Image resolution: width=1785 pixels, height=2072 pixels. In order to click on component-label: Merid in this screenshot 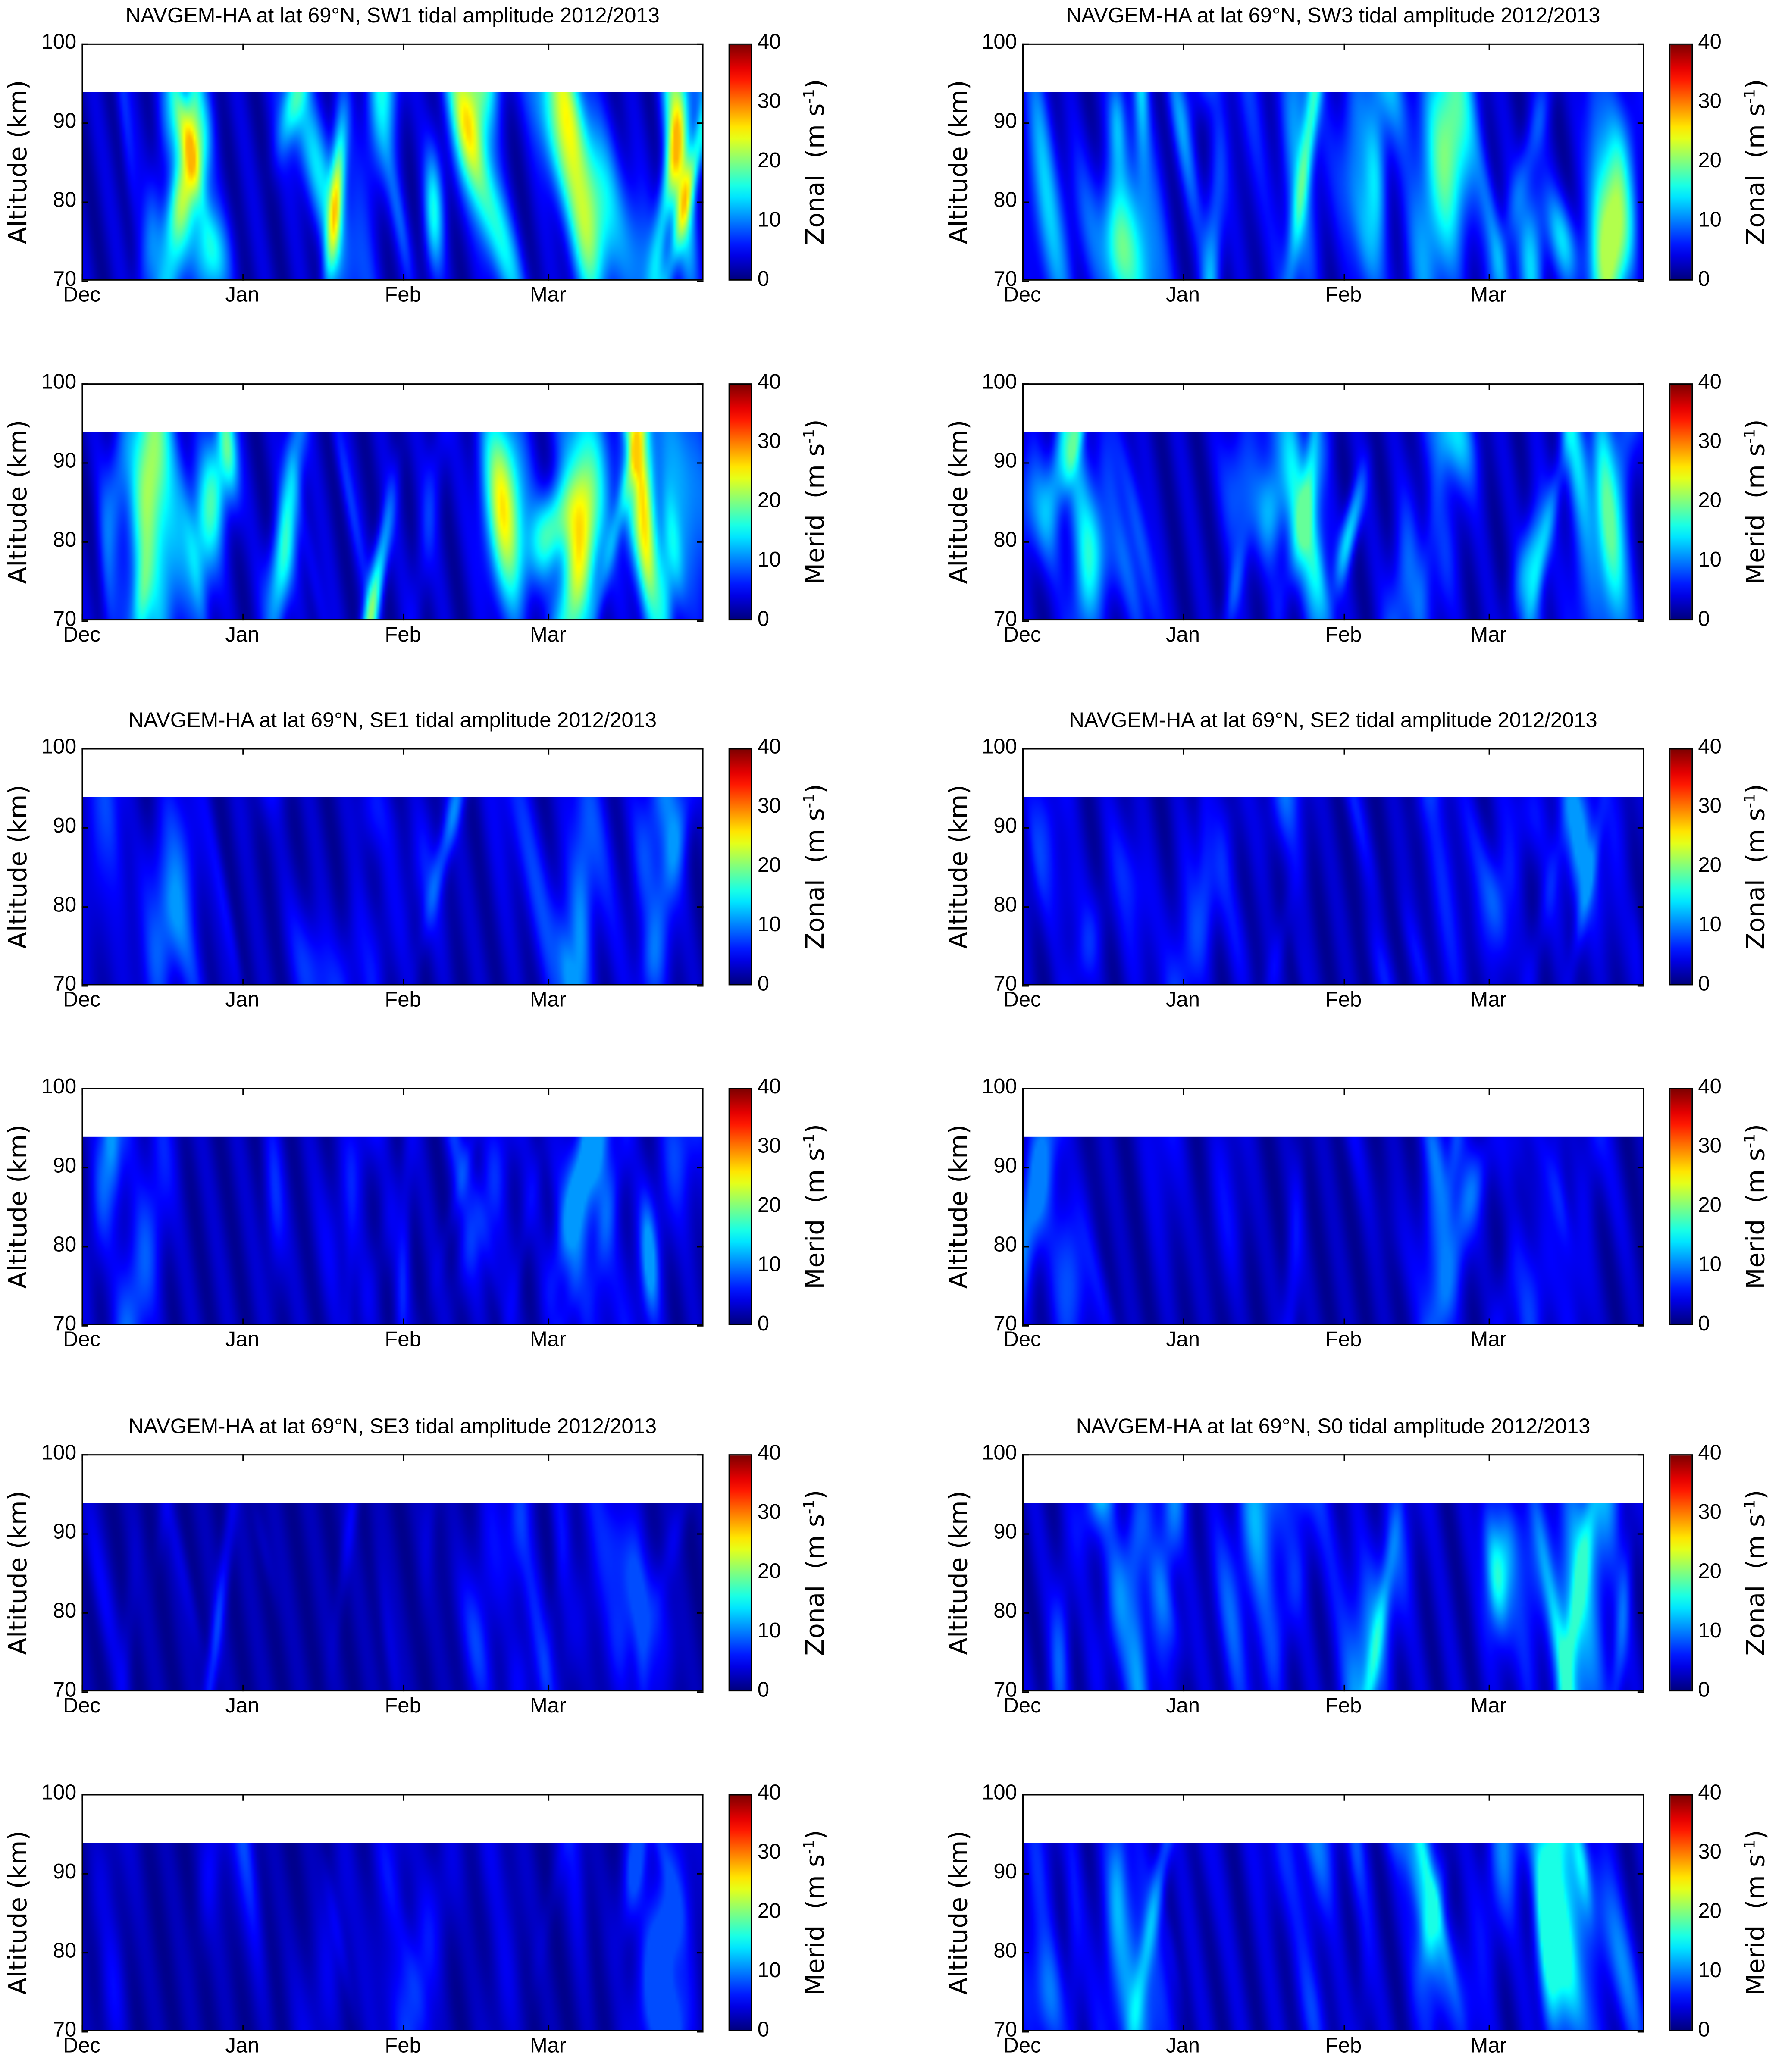, I will do `click(816, 549)`.